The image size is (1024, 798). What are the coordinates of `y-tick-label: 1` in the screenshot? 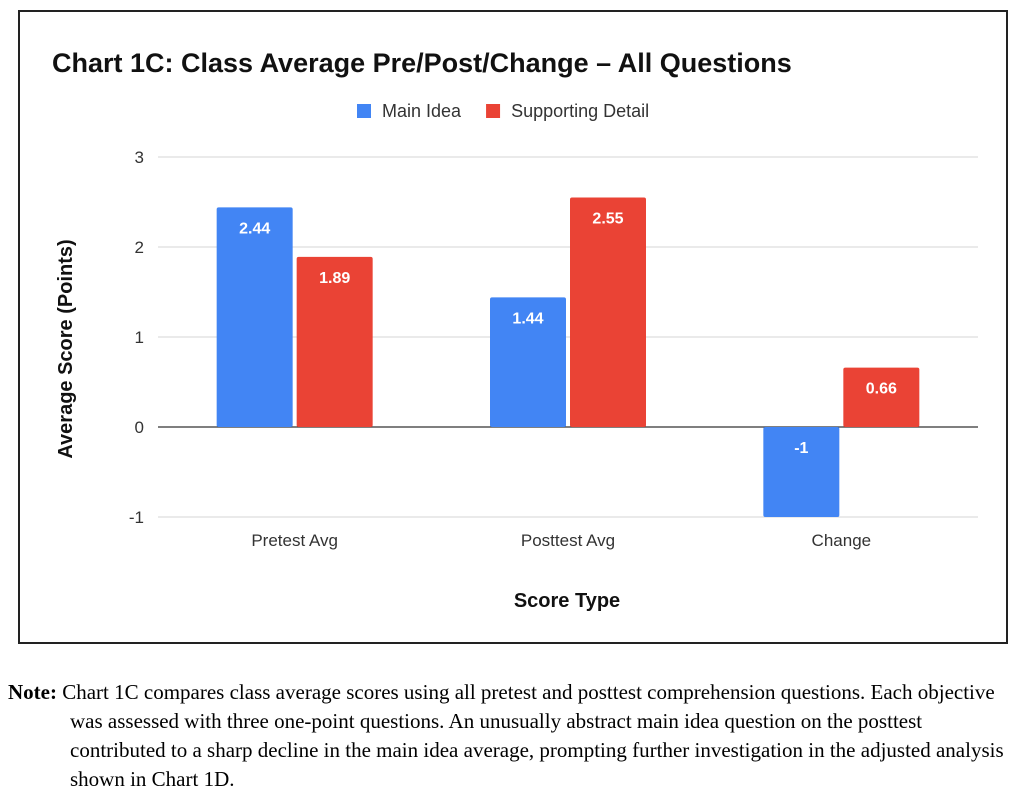 It's located at (139, 337).